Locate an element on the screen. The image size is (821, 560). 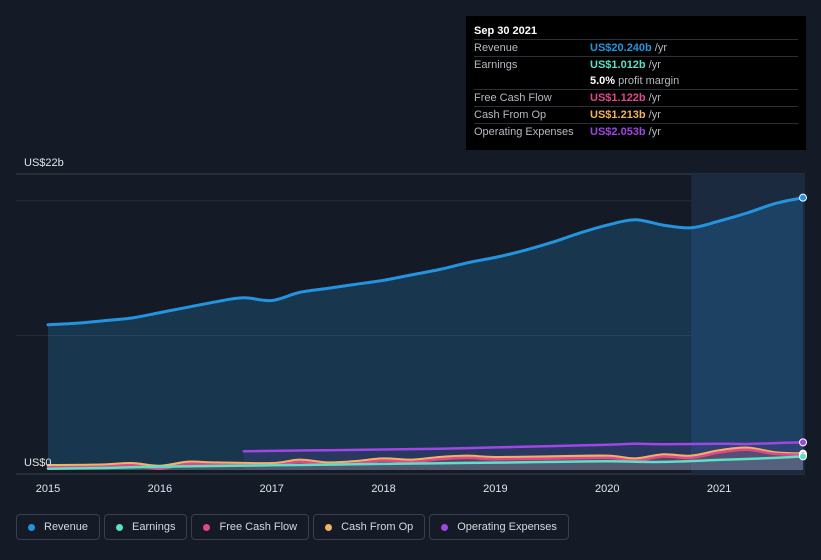
tooltip-row-label: Earnings is located at coordinates (496, 65).